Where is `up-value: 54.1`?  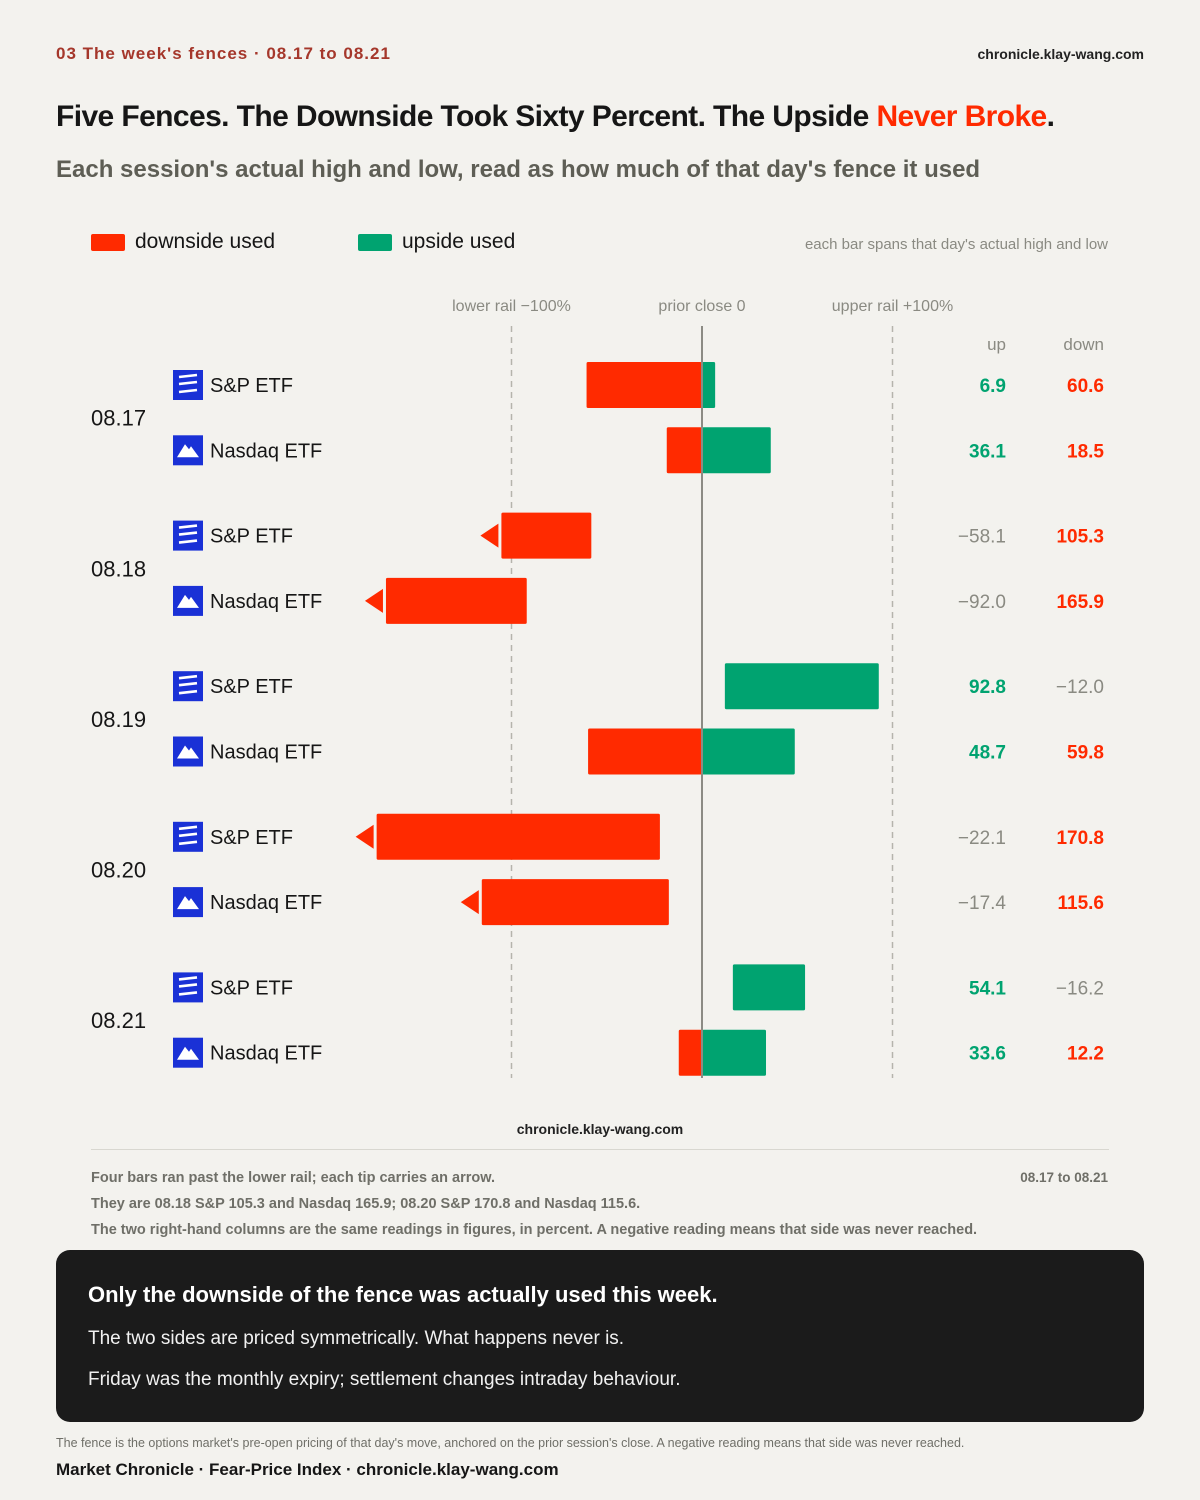 up-value: 54.1 is located at coordinates (987, 988).